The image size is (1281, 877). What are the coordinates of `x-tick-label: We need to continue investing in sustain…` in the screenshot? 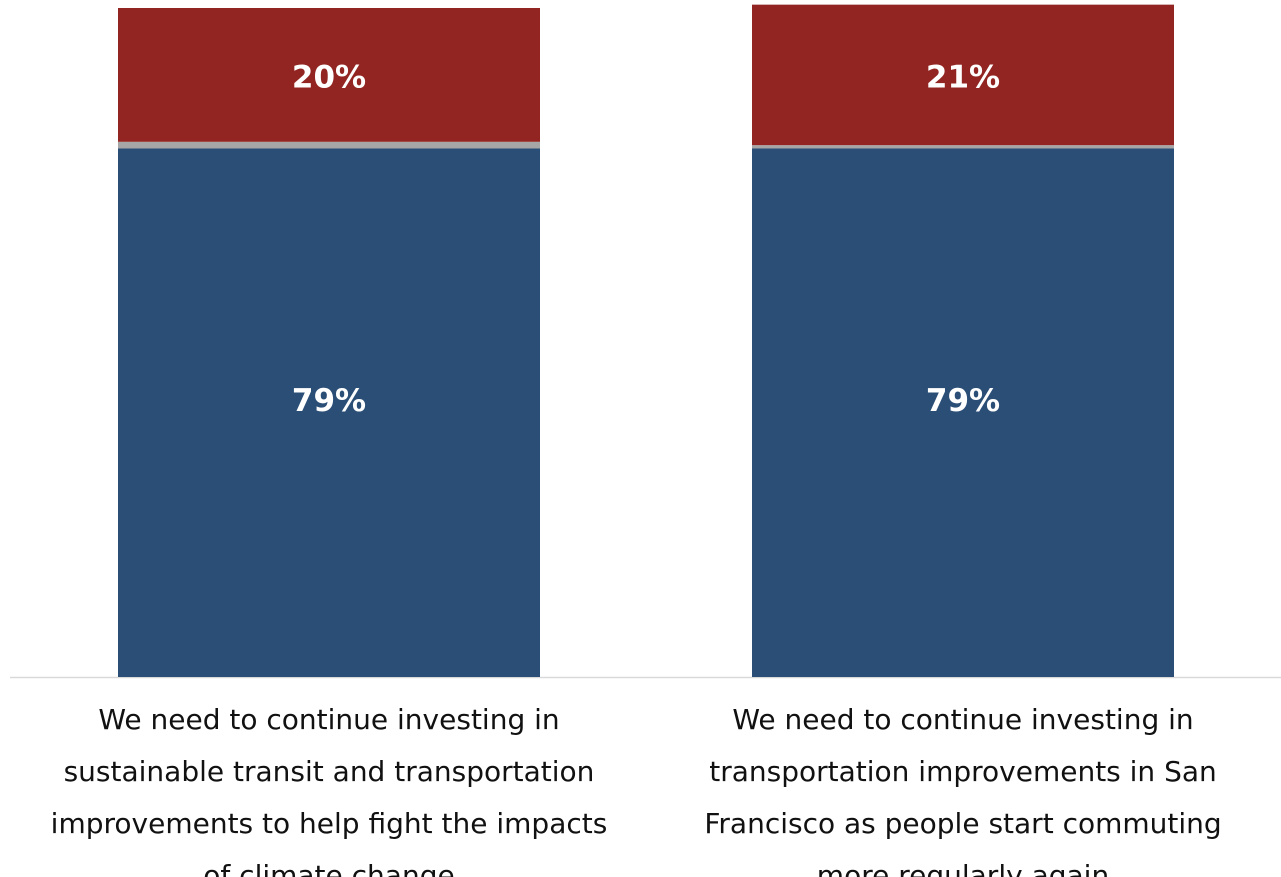 It's located at (329, 790).